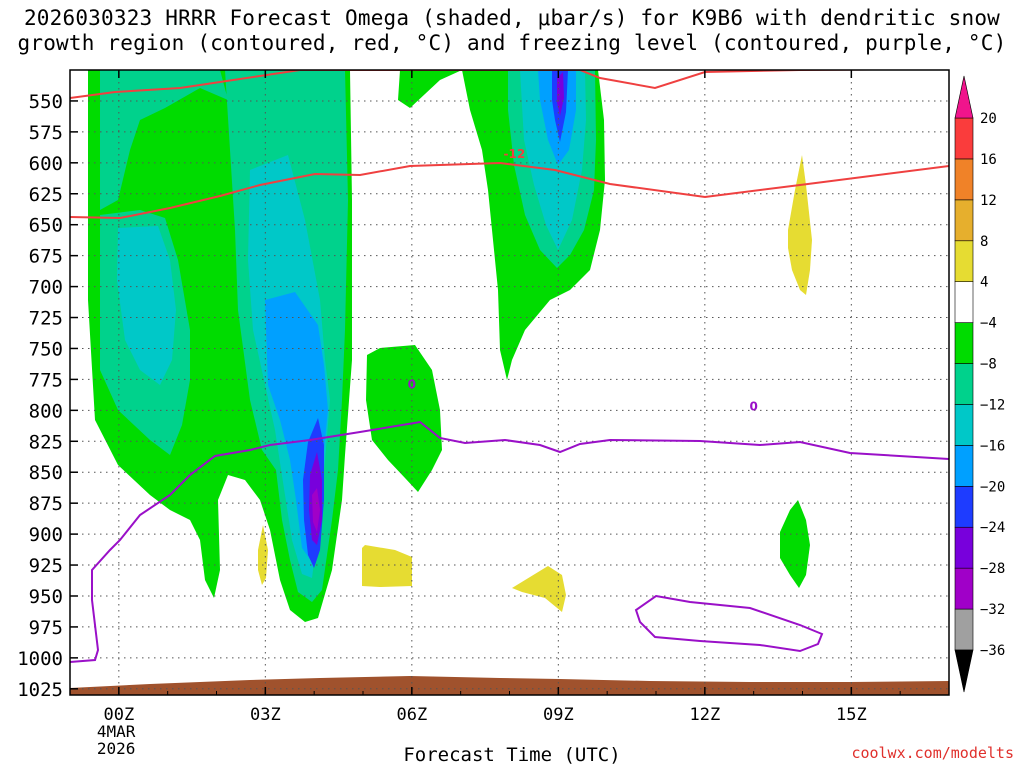 The height and width of the screenshot is (768, 1024). What do you see at coordinates (40, 690) in the screenshot?
I see `y-tick-label: 1025` at bounding box center [40, 690].